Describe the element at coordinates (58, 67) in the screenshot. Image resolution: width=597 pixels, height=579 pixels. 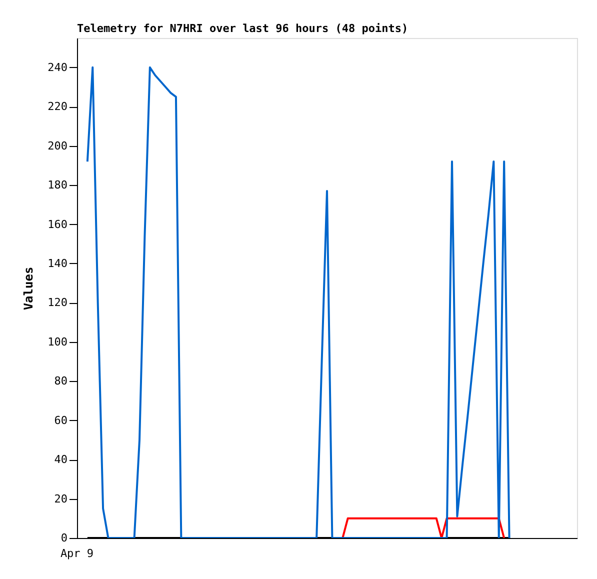
I see `y-tick-label: 240` at that location.